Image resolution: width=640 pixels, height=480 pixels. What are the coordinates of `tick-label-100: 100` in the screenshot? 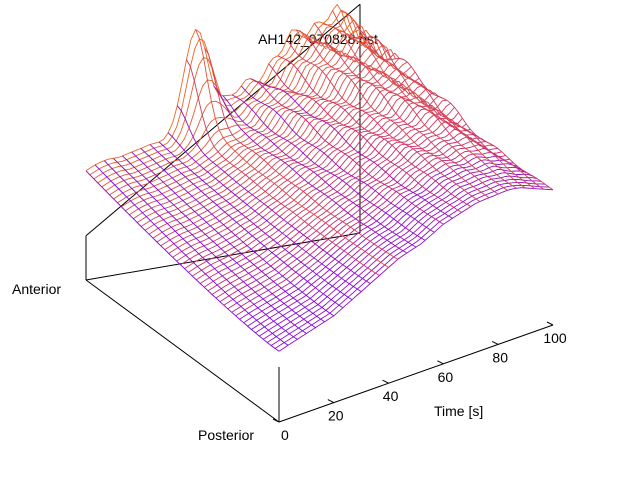 It's located at (555, 338).